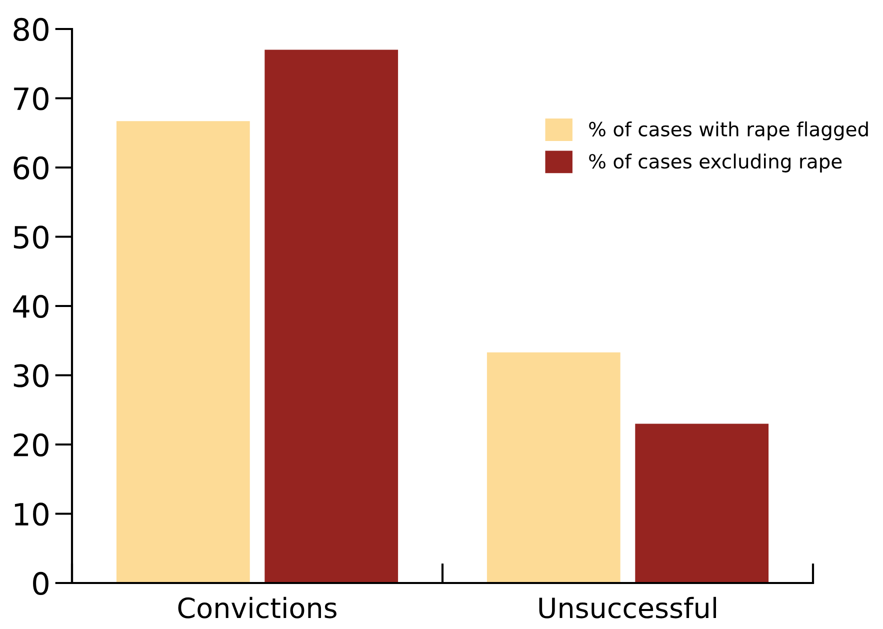 The image size is (883, 629). Describe the element at coordinates (40, 584) in the screenshot. I see `y-tick-label: 0` at that location.